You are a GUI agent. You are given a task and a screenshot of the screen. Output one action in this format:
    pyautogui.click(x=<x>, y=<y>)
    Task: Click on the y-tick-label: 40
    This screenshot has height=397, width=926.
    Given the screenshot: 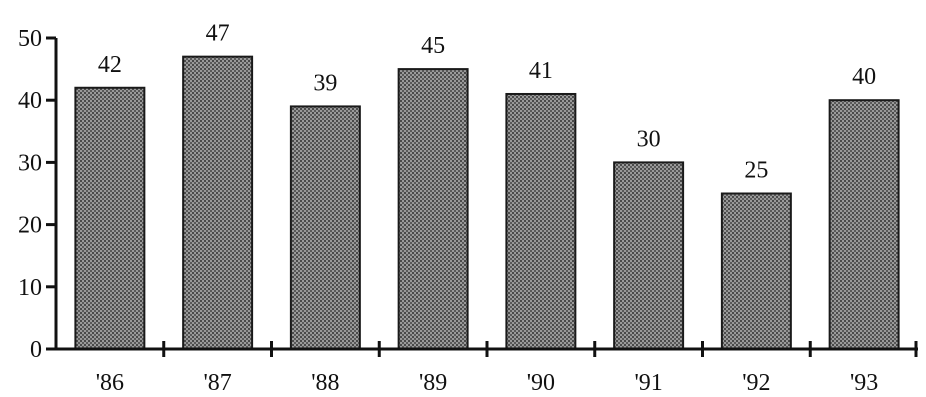 What is the action you would take?
    pyautogui.click(x=30, y=101)
    